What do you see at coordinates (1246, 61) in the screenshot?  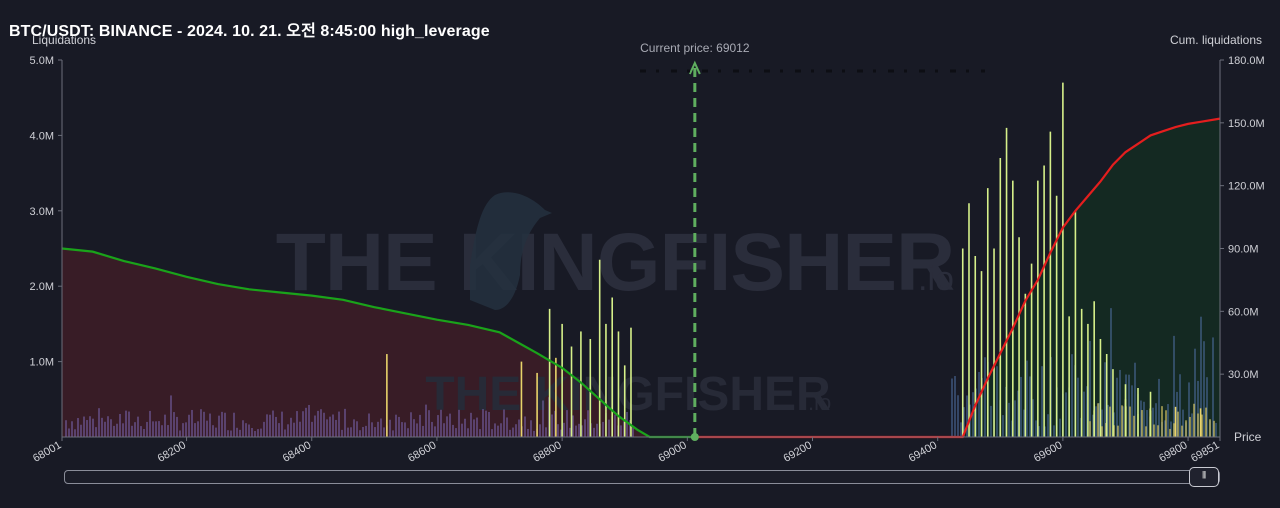 I see `y2-tick-label: 180.0M` at bounding box center [1246, 61].